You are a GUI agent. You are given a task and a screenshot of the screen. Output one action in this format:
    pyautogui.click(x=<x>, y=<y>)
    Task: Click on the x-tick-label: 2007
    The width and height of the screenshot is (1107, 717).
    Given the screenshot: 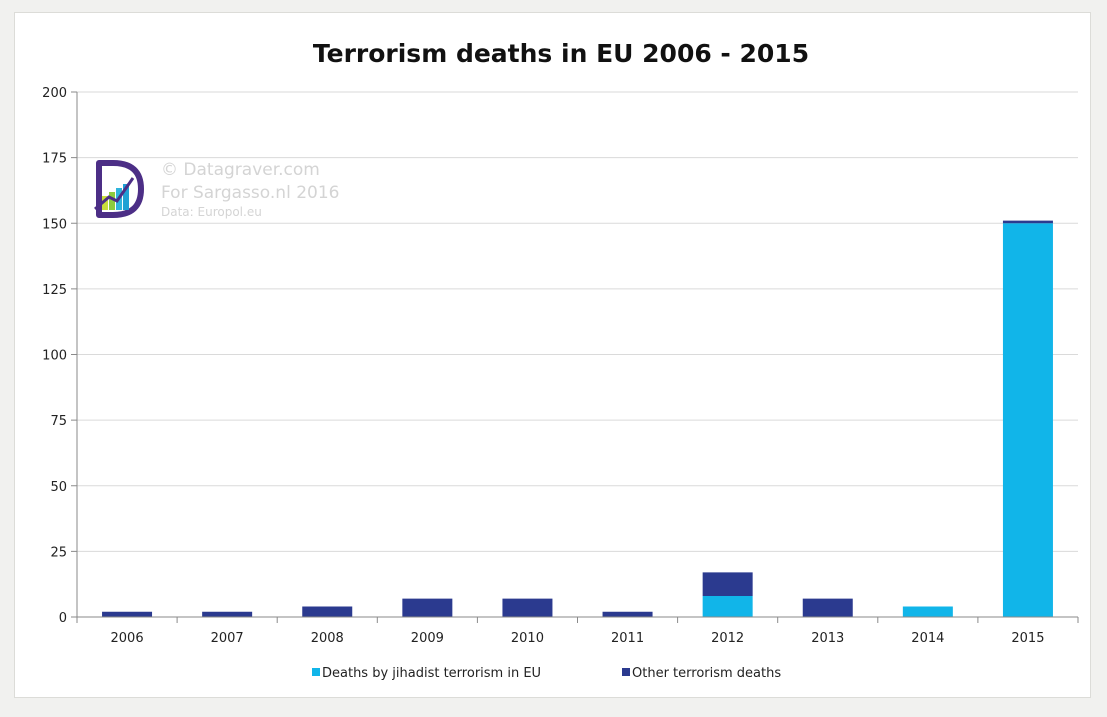 What is the action you would take?
    pyautogui.click(x=227, y=638)
    